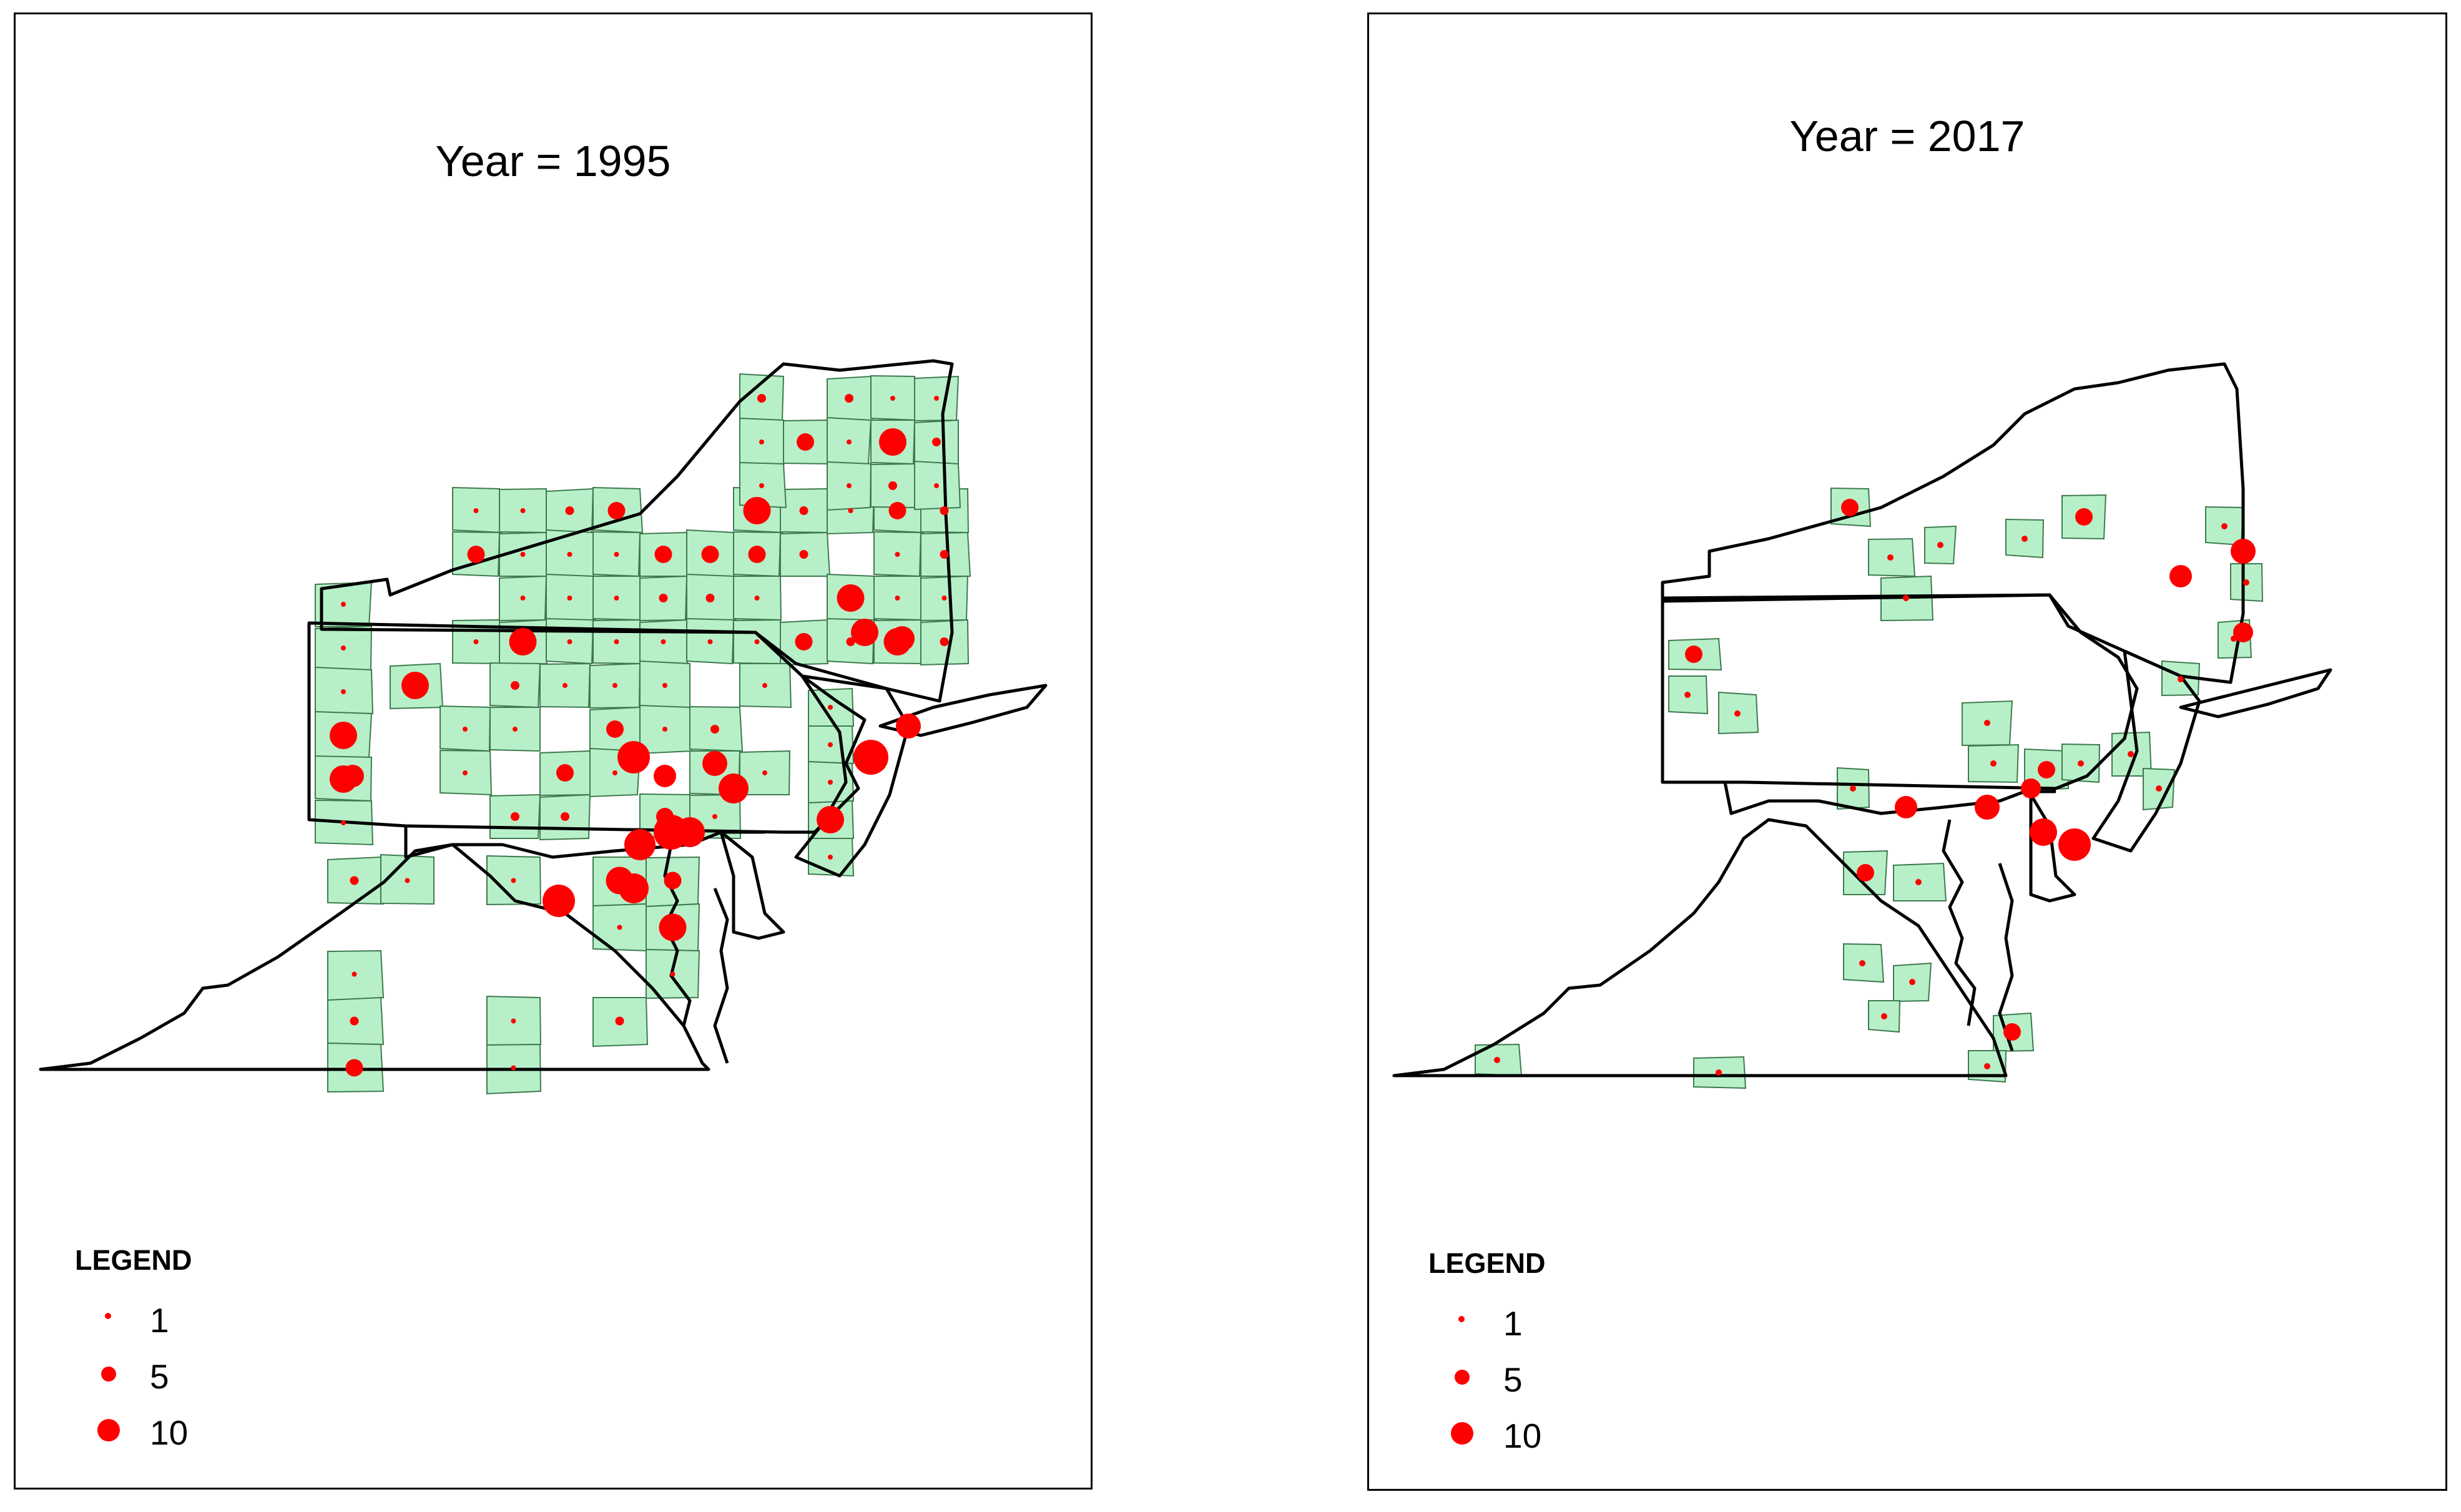  Describe the element at coordinates (2146, 751) in the screenshot. I see `state-outline-new-jersey` at that location.